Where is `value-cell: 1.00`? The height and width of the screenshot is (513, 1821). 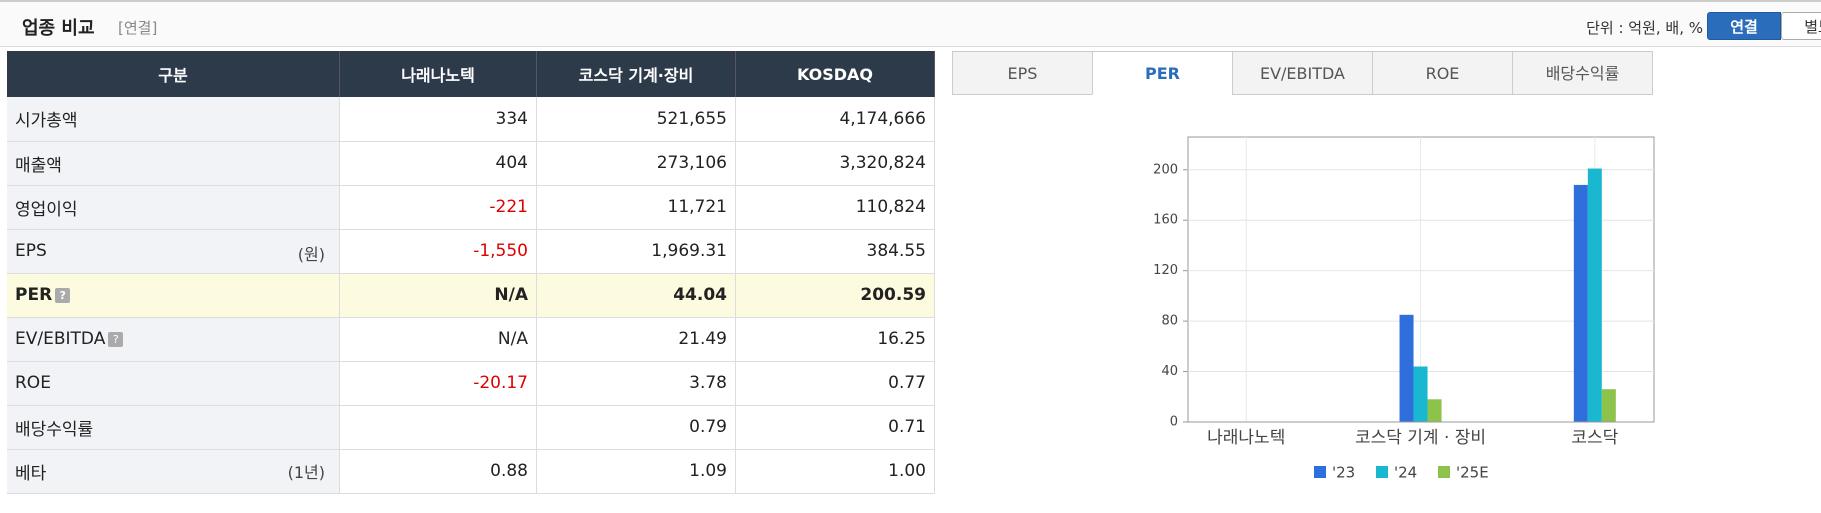 value-cell: 1.00 is located at coordinates (835, 471).